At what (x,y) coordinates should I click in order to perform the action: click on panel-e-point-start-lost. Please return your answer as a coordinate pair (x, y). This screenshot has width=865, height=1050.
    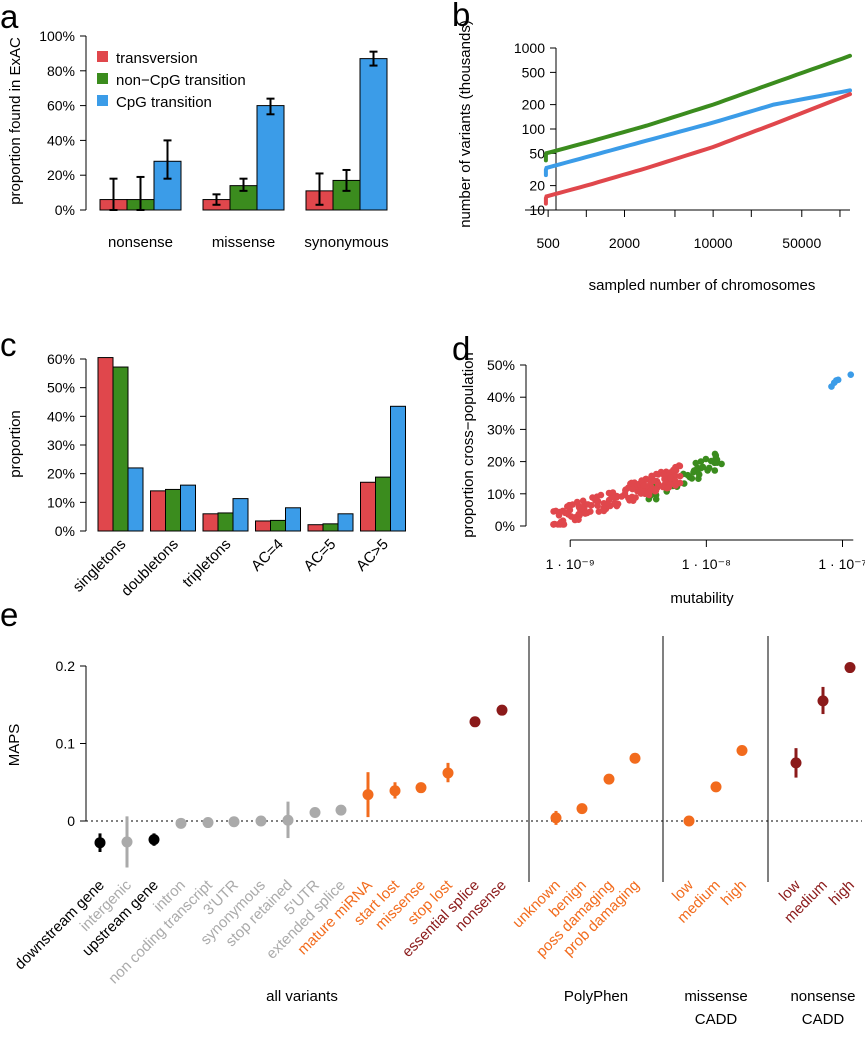
    Looking at the image, I should click on (395, 791).